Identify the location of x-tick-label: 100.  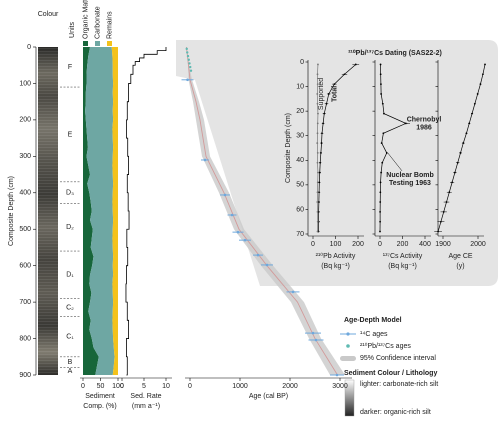
(118, 386).